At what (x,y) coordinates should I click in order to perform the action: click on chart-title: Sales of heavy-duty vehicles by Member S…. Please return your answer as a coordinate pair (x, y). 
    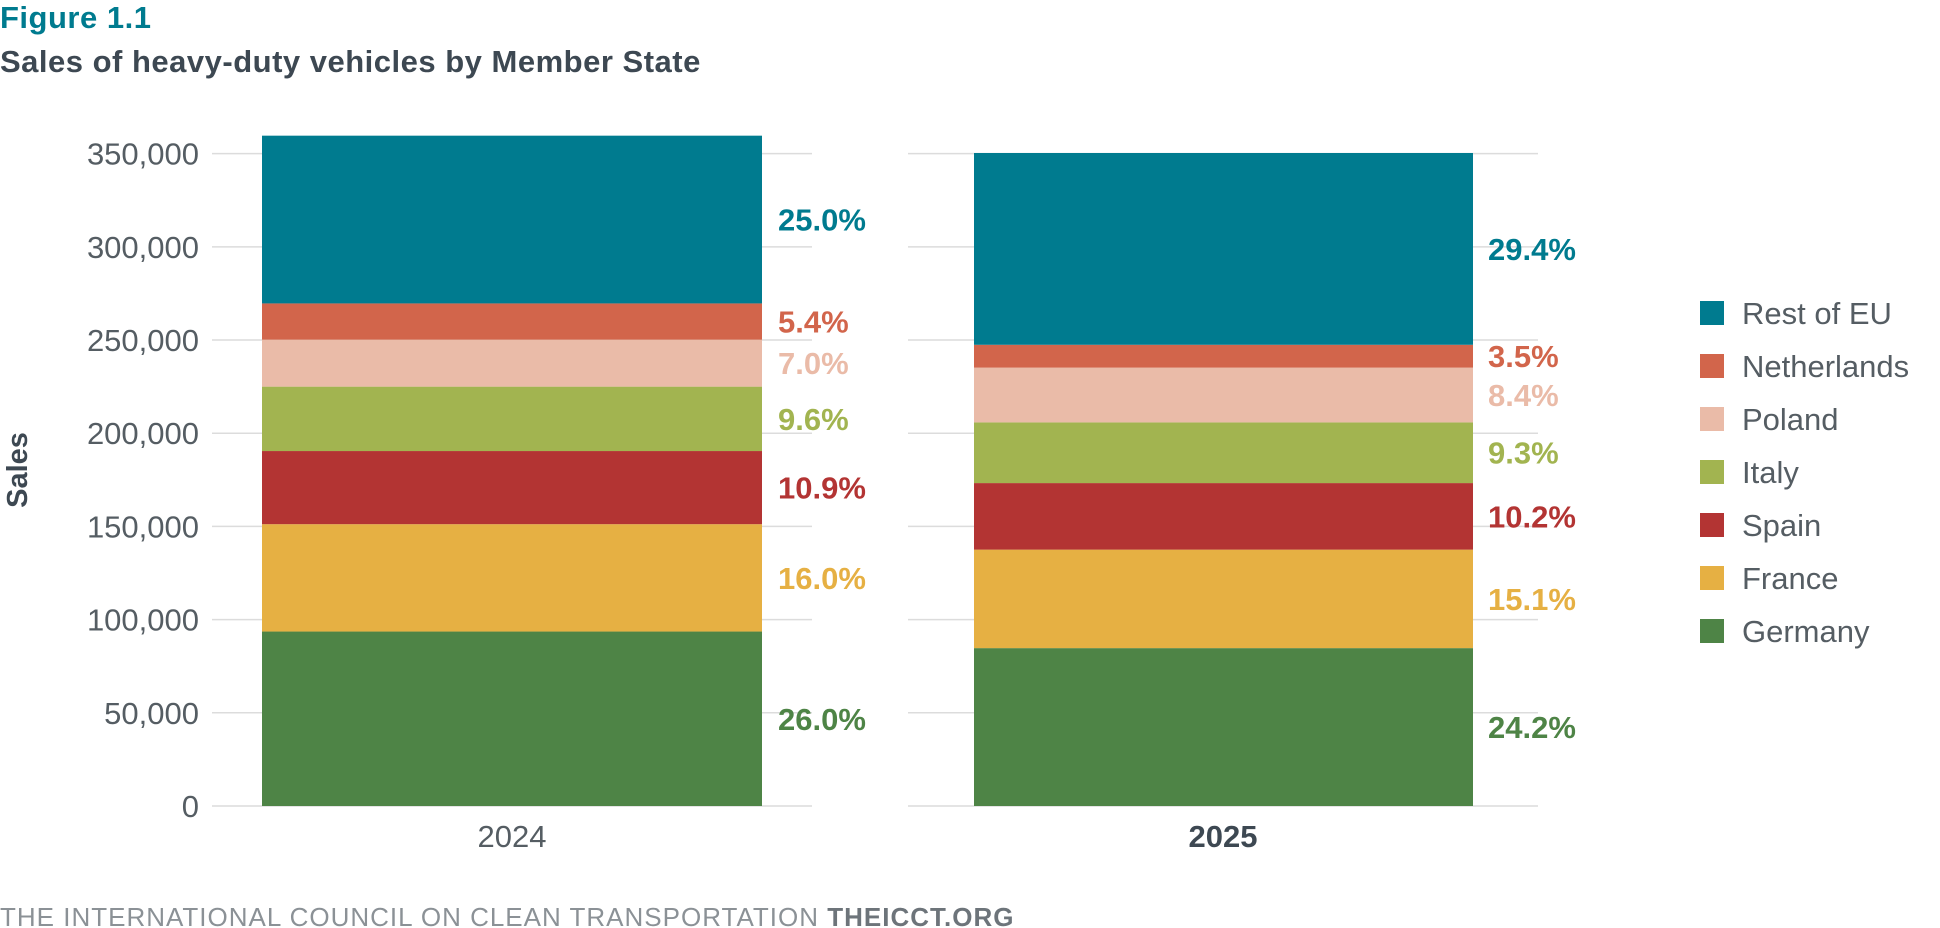
    Looking at the image, I should click on (350, 61).